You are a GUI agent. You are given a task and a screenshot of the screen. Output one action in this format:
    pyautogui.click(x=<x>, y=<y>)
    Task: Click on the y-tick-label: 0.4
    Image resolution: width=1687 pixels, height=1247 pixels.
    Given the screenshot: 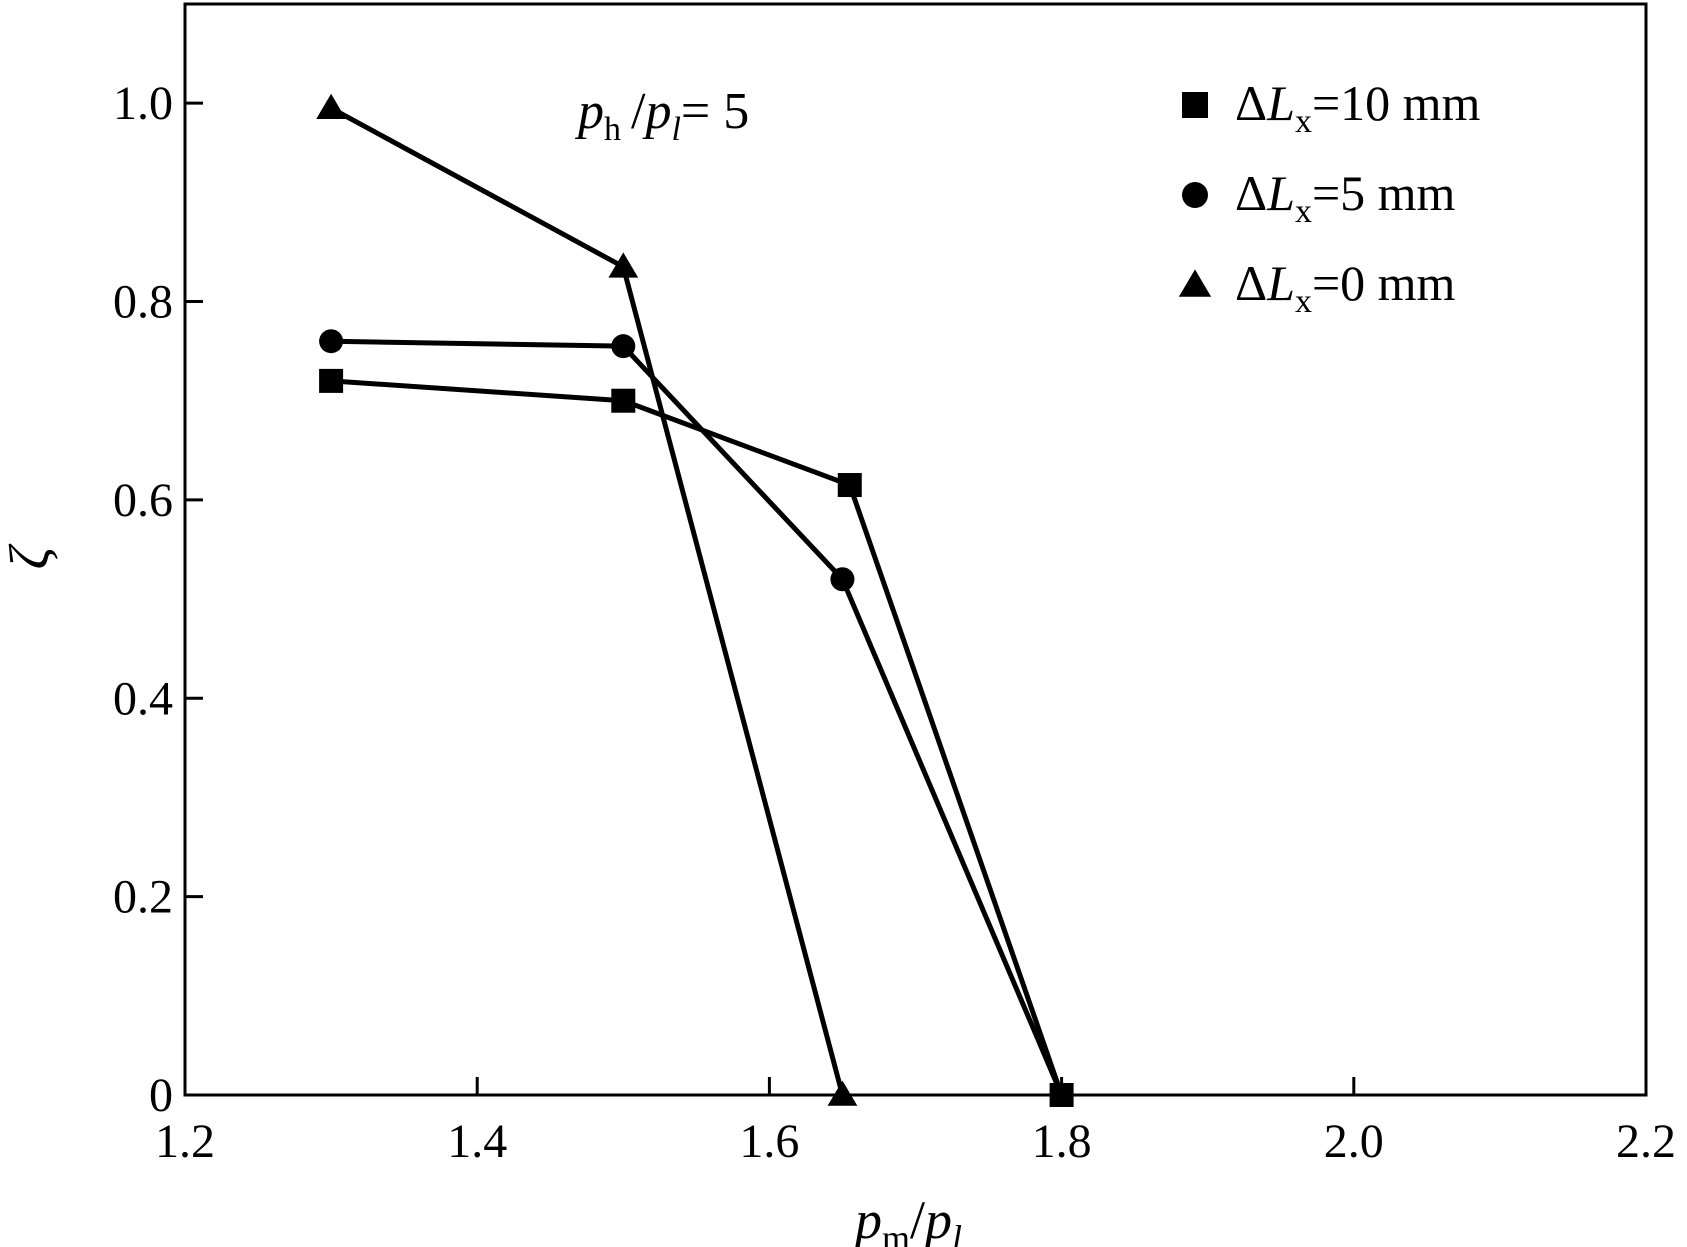 What is the action you would take?
    pyautogui.click(x=143, y=698)
    